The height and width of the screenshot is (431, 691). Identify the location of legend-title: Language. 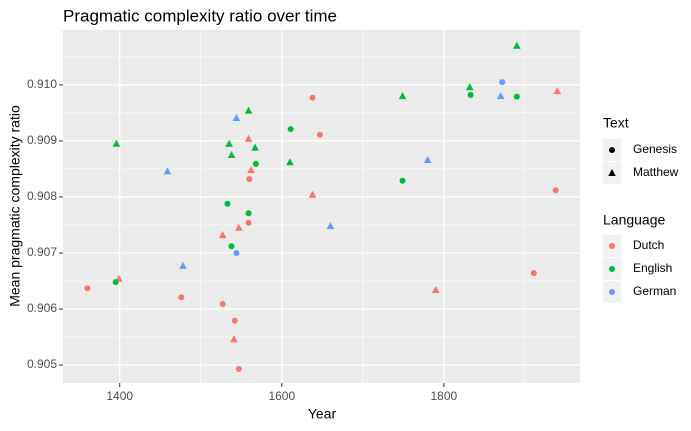
(634, 220).